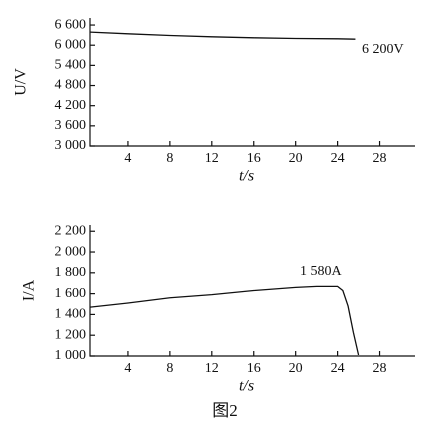  Describe the element at coordinates (71, 85) in the screenshot. I see `y-tick-label: 4 800` at that location.